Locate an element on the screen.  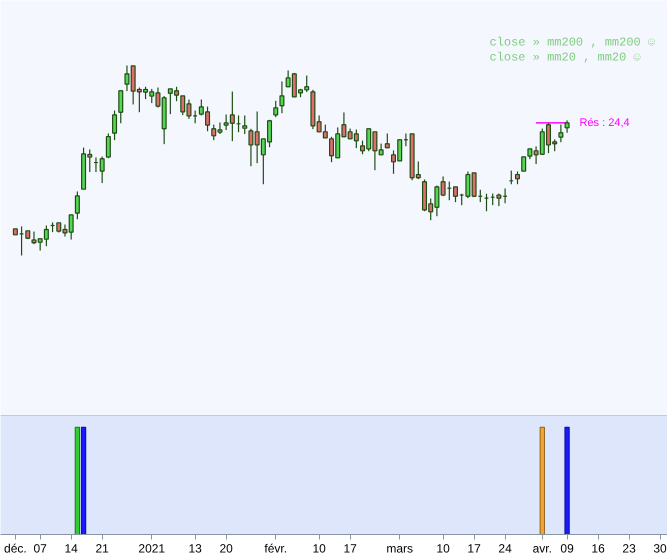
x-tick-label: 09 is located at coordinates (567, 549).